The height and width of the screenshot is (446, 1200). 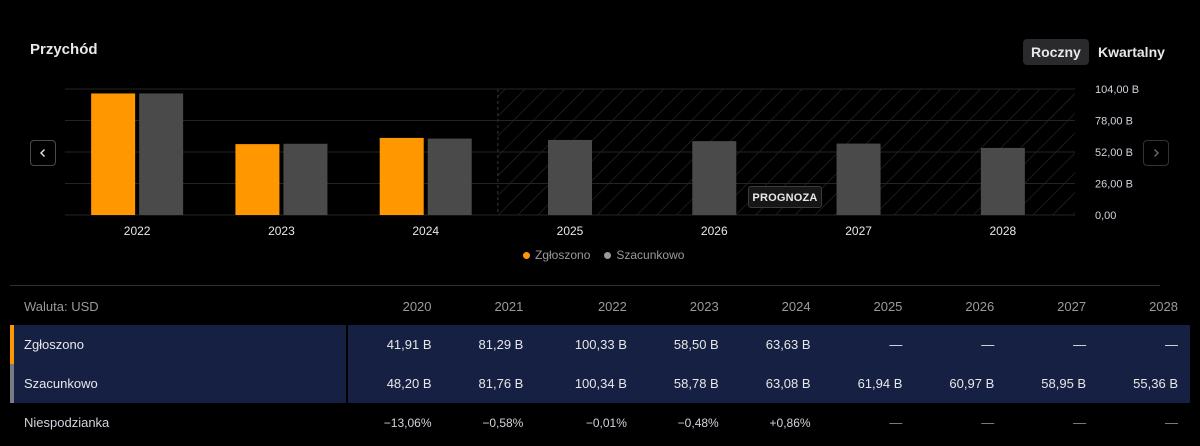 I want to click on legend-dot-estimated, so click(x=608, y=255).